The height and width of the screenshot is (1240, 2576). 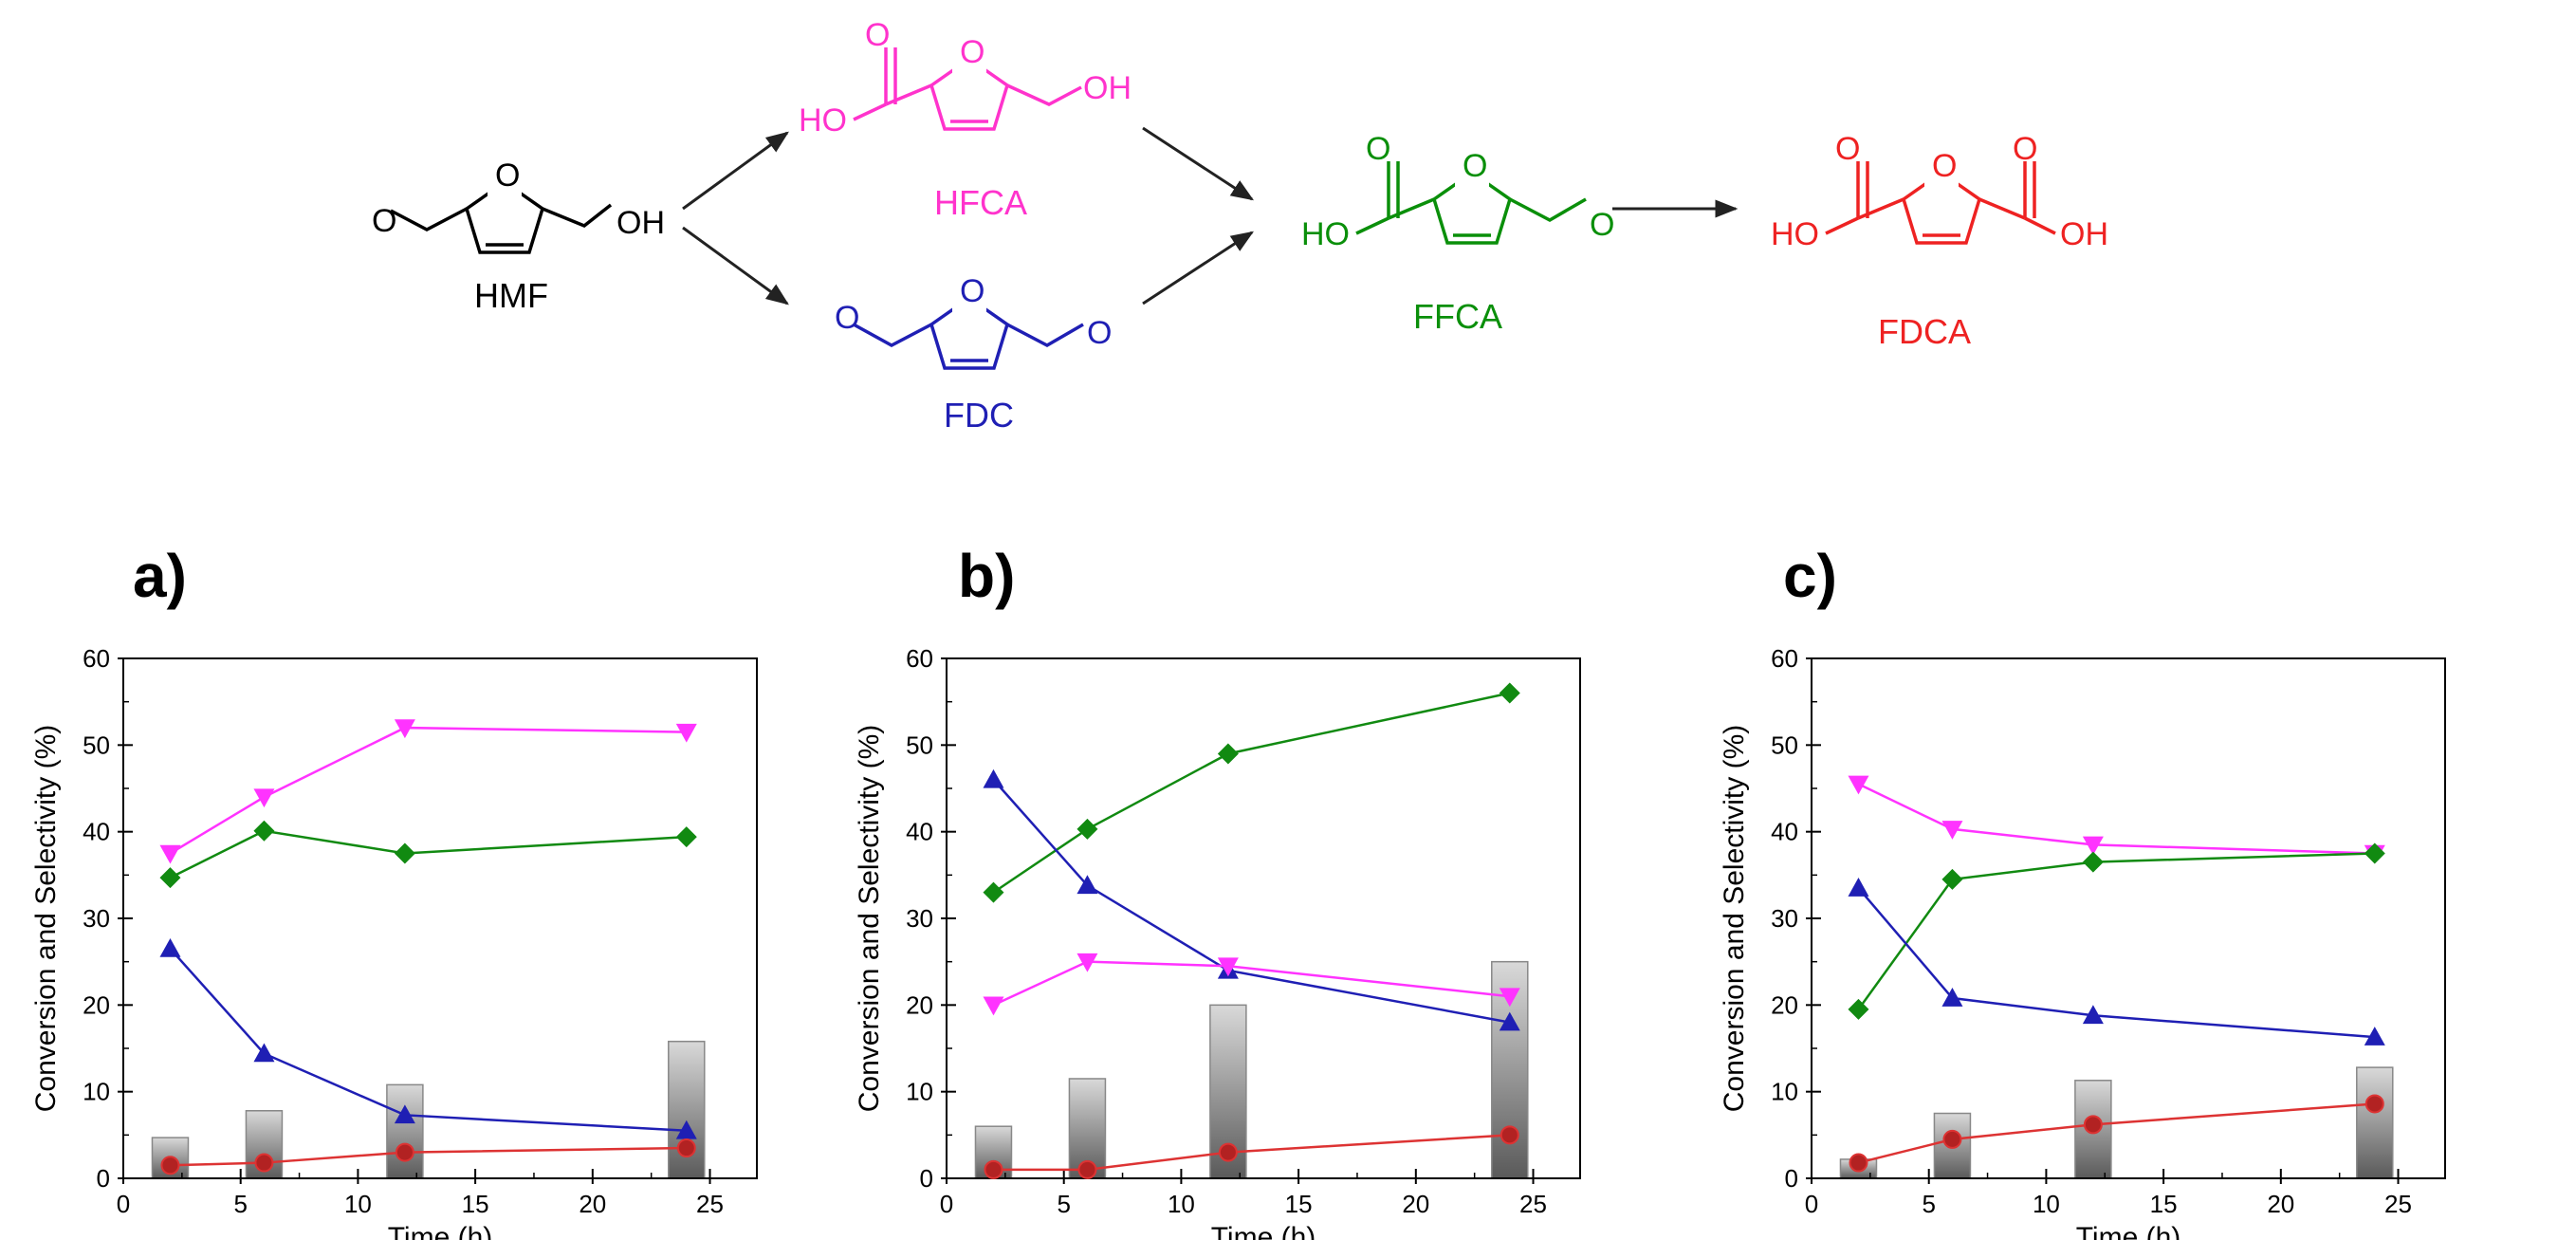 I want to click on hfca-carbonyl-oxygen: O, so click(x=877, y=35).